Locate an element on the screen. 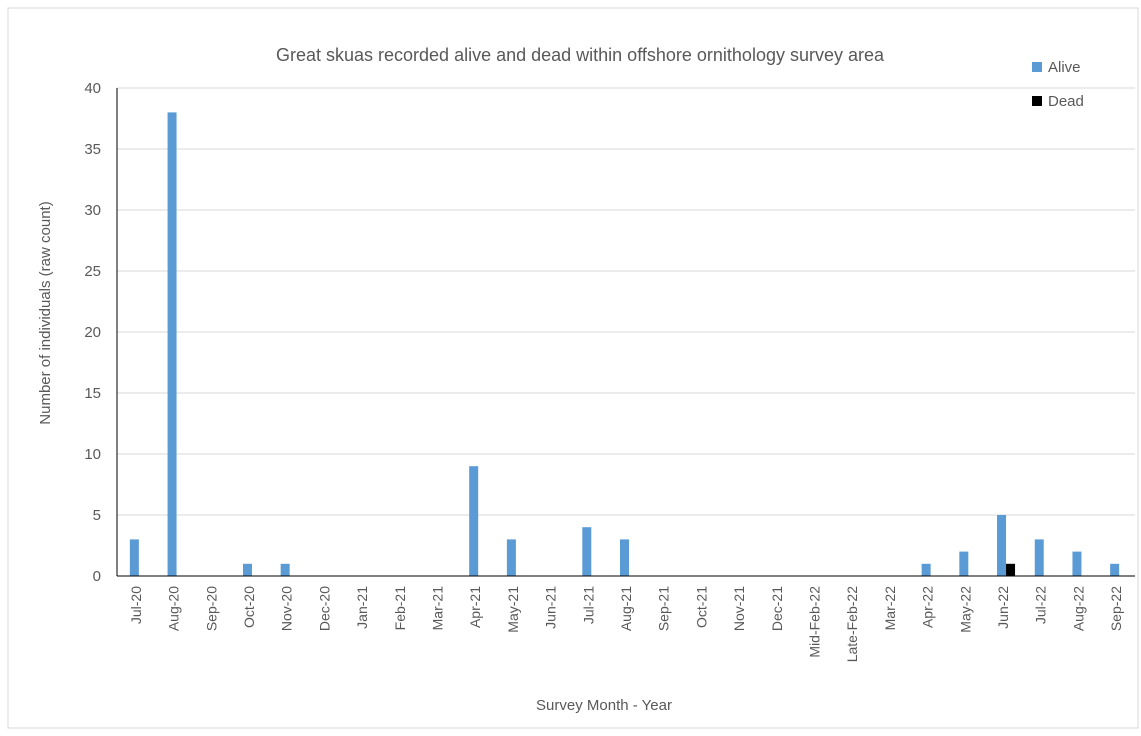  y-tick-label: 30 is located at coordinates (92, 210).